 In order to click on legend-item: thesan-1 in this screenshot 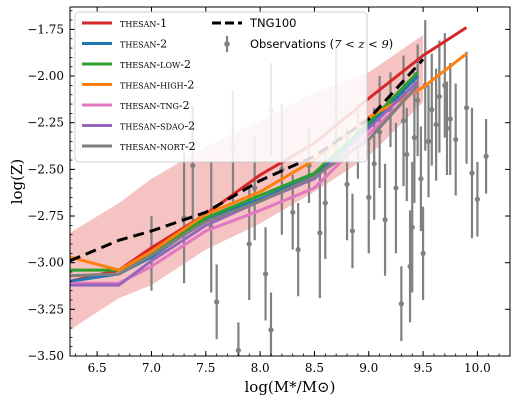, I will do `click(124, 23)`.